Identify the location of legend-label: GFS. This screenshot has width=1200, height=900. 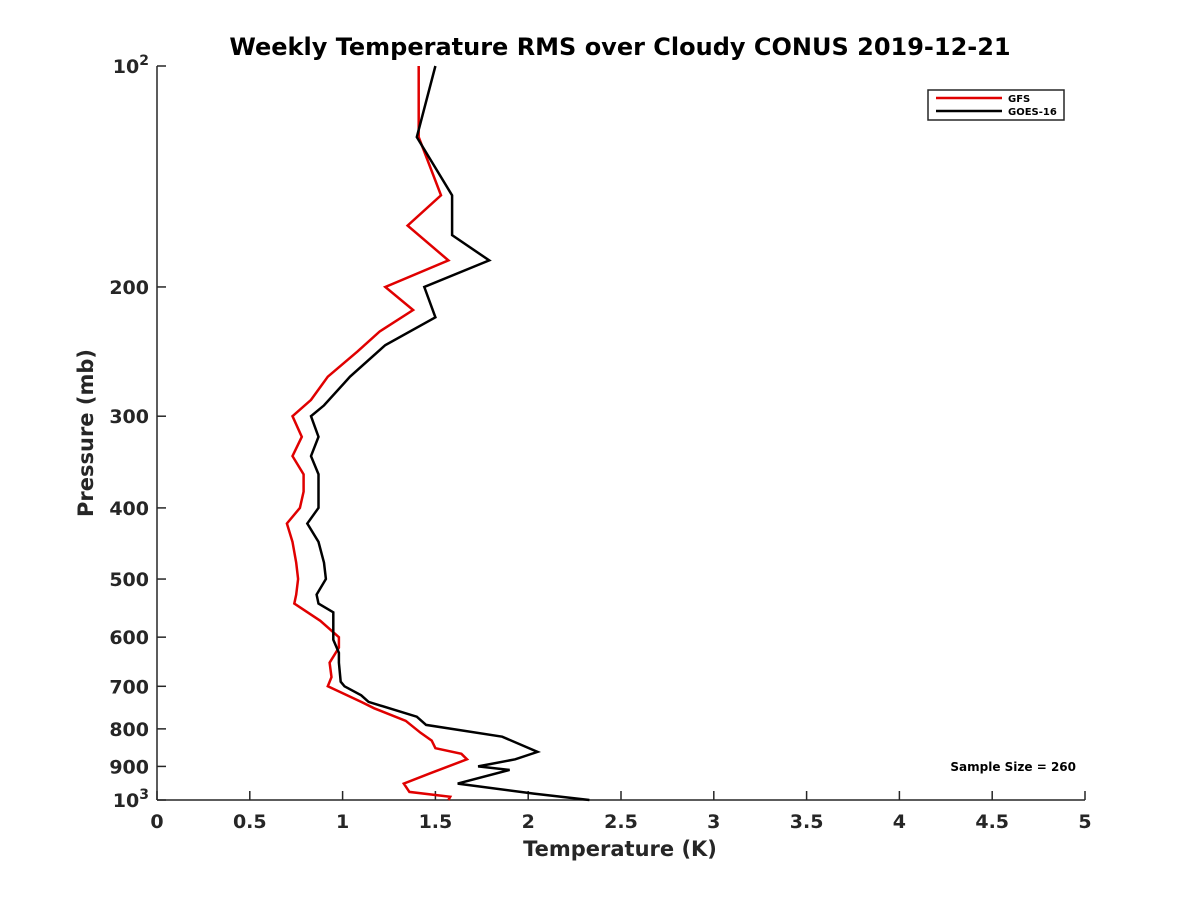
(1019, 99).